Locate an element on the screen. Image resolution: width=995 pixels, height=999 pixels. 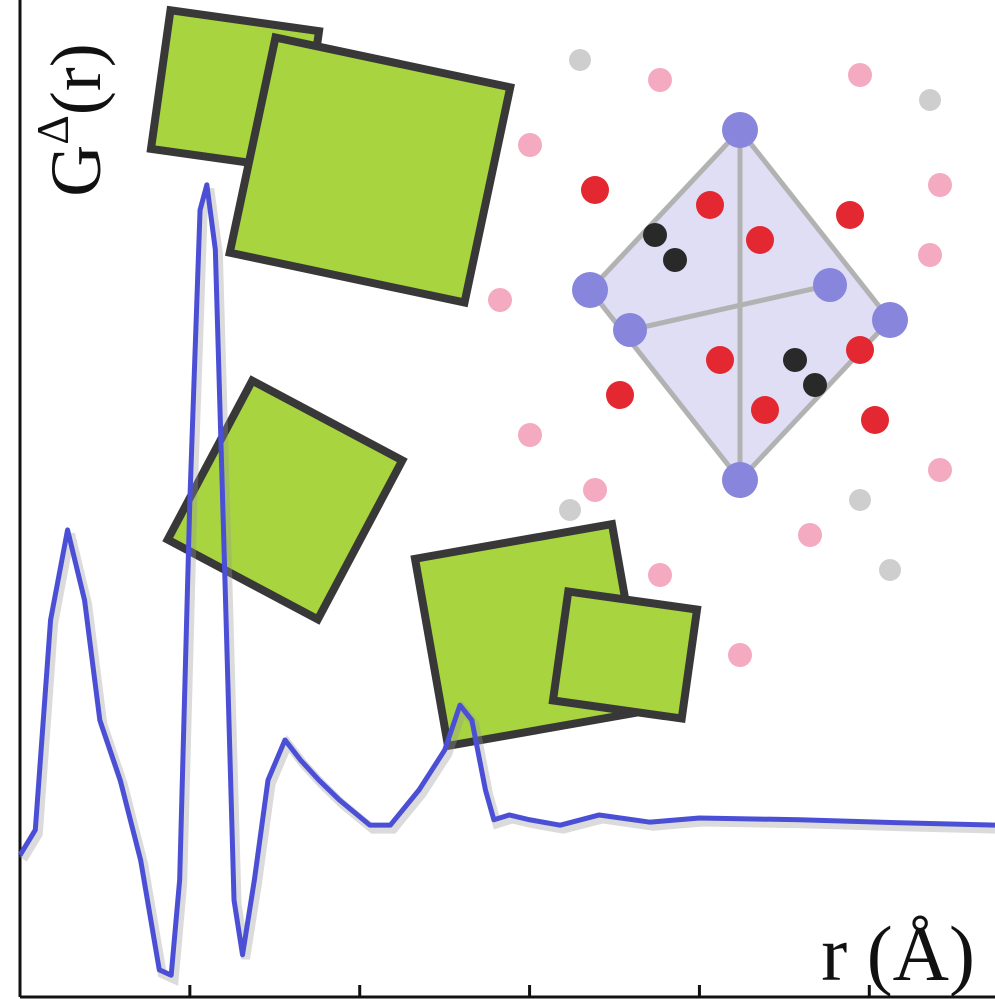
y-label-rest: (r) is located at coordinates (76, 79).